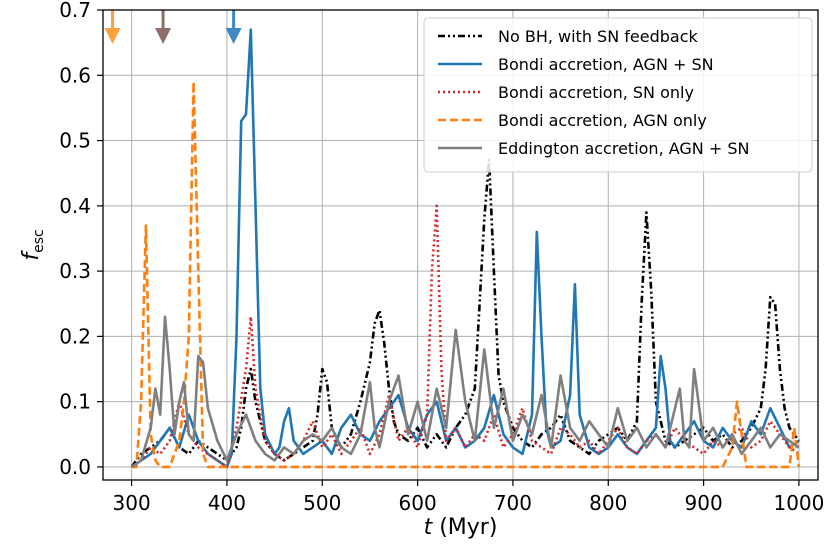  Describe the element at coordinates (75, 402) in the screenshot. I see `y-tick-label: 0.1` at that location.